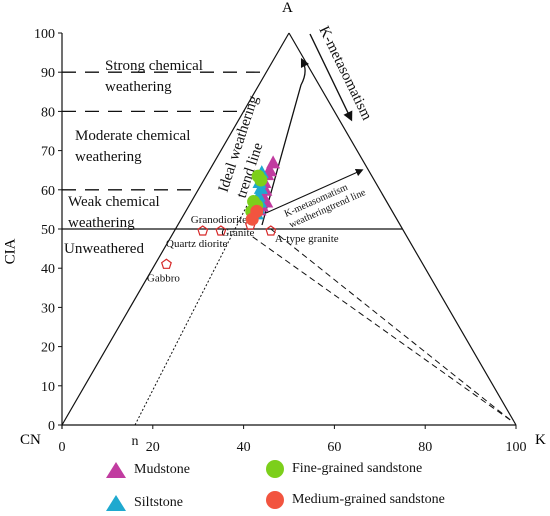 Image resolution: width=550 pixels, height=516 pixels. Describe the element at coordinates (48, 112) in the screenshot. I see `y-tick-label: 80` at that location.